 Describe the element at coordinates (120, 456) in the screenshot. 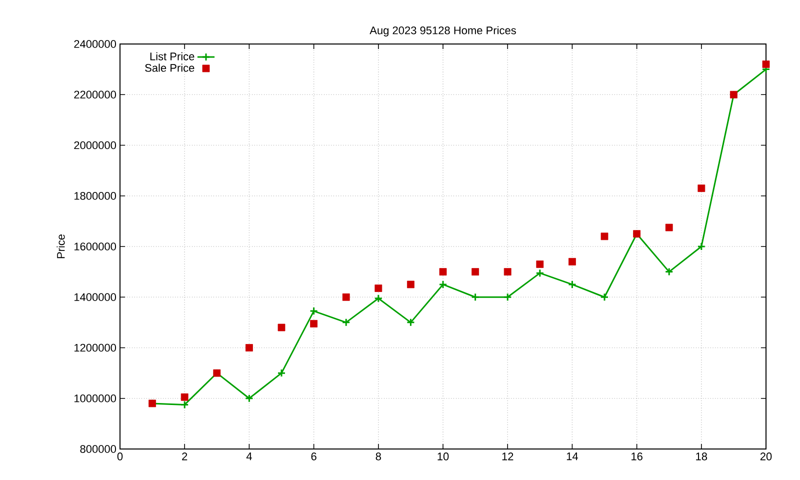

I see `x-tick-label: 0` at that location.